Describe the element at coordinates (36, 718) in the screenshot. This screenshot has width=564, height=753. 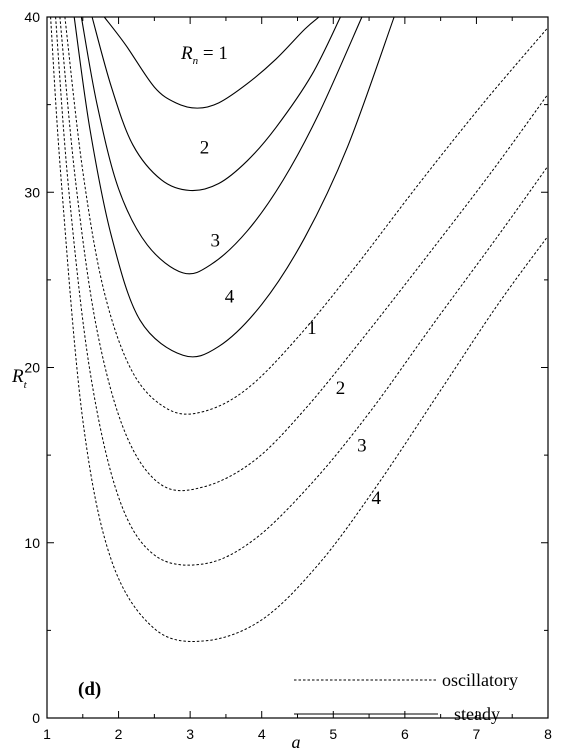
I see `y-tick-label: 0` at that location.